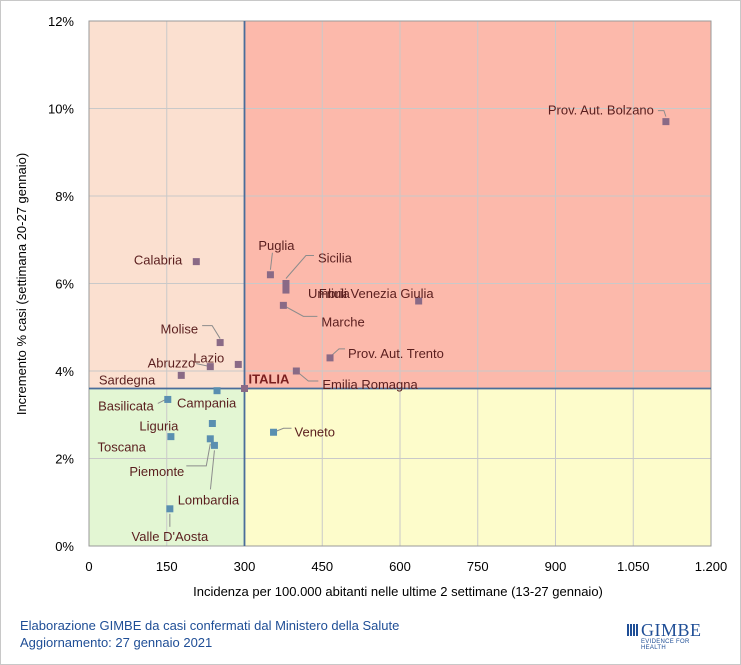 The image size is (741, 665). I want to click on data-label: Basilicata, so click(126, 405).